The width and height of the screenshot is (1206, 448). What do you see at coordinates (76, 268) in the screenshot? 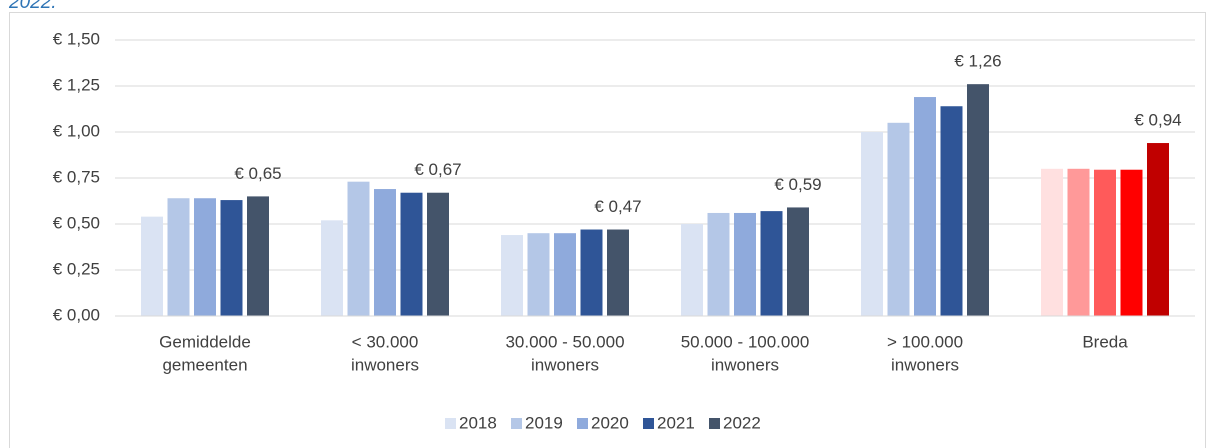
I see `y-tick-label: € 0,25` at bounding box center [76, 268].